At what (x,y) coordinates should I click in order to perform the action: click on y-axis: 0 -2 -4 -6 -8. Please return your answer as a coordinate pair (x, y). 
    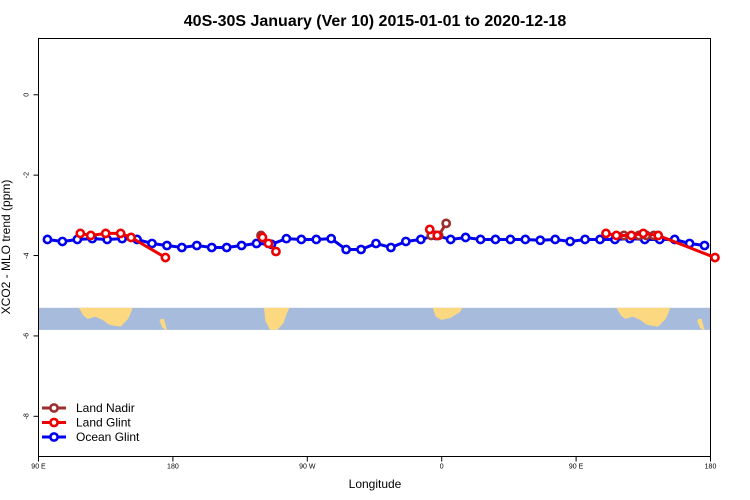
    Looking at the image, I should click on (31, 256).